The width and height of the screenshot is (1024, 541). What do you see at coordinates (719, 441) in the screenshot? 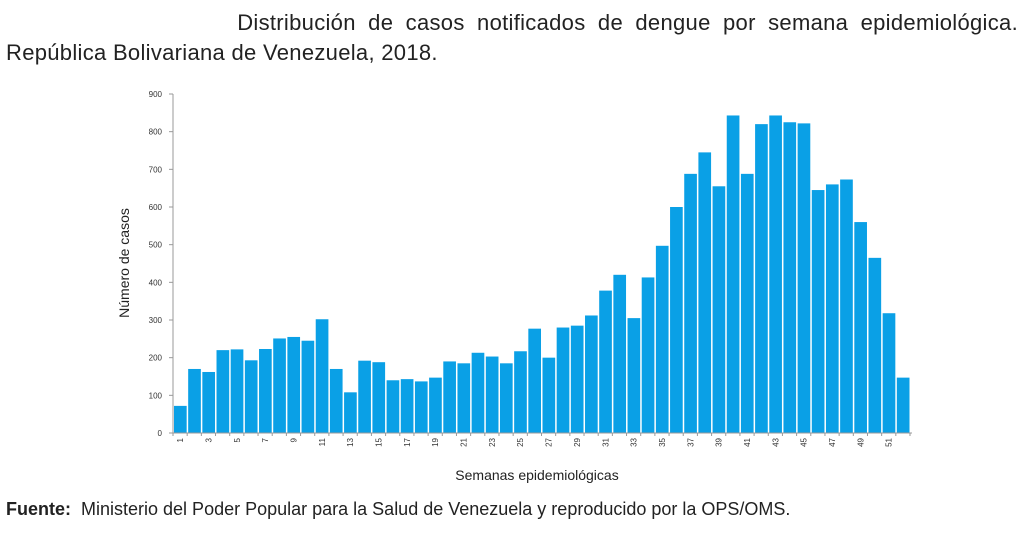
I see `x-tick-label: 39` at bounding box center [719, 441].